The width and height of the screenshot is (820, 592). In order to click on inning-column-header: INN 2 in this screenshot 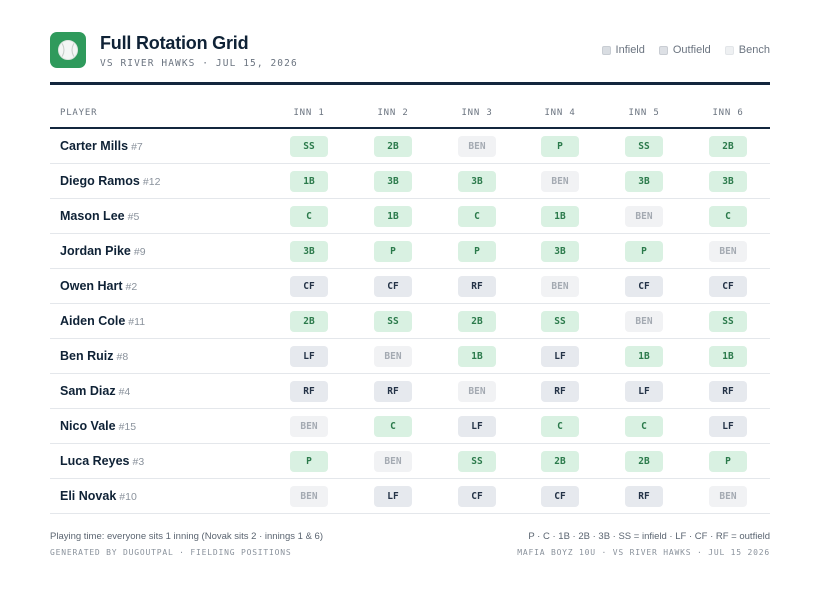, I will do `click(393, 113)`.